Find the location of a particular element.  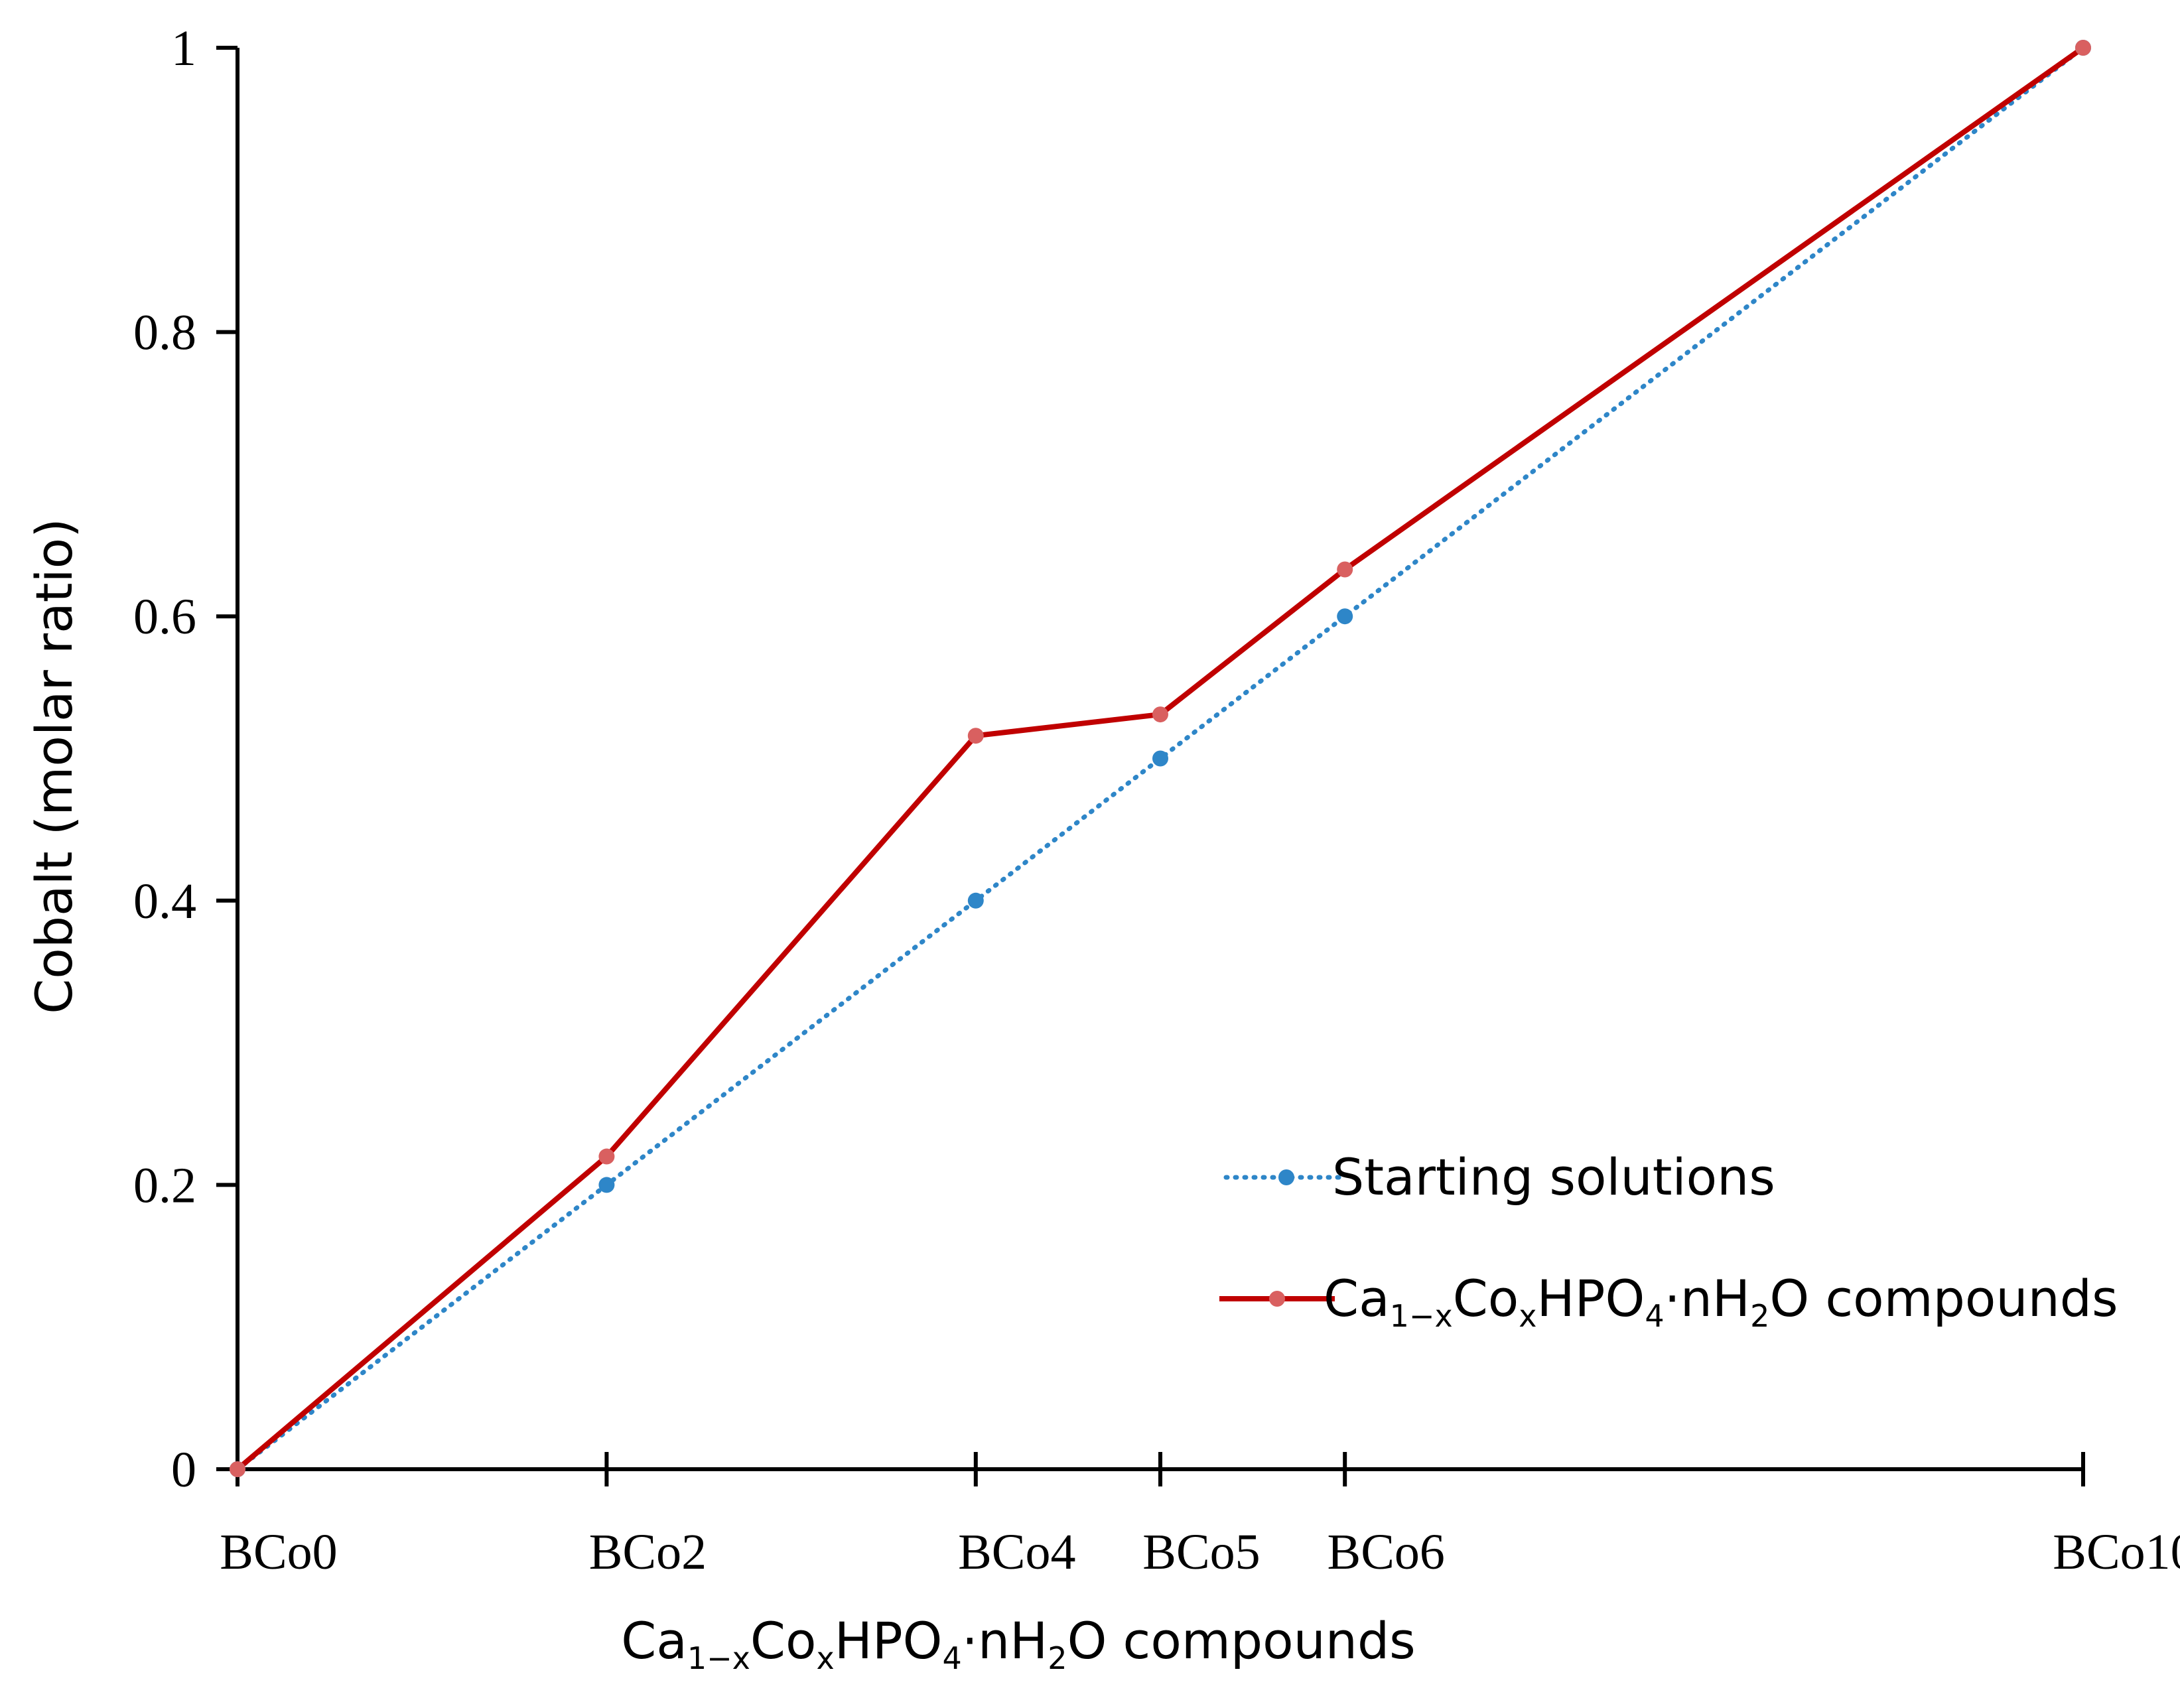

x-tick-label: BCo5 is located at coordinates (1201, 1552).